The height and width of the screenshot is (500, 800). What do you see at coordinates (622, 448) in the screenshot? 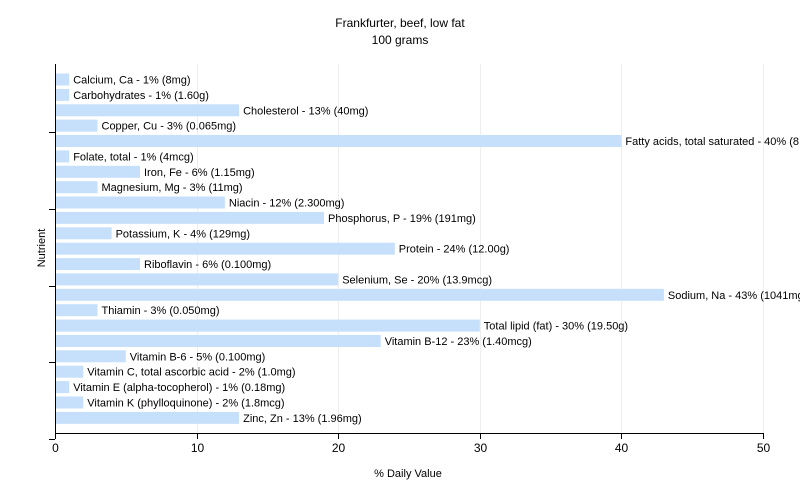
I see `x-tick-label: 40` at bounding box center [622, 448].